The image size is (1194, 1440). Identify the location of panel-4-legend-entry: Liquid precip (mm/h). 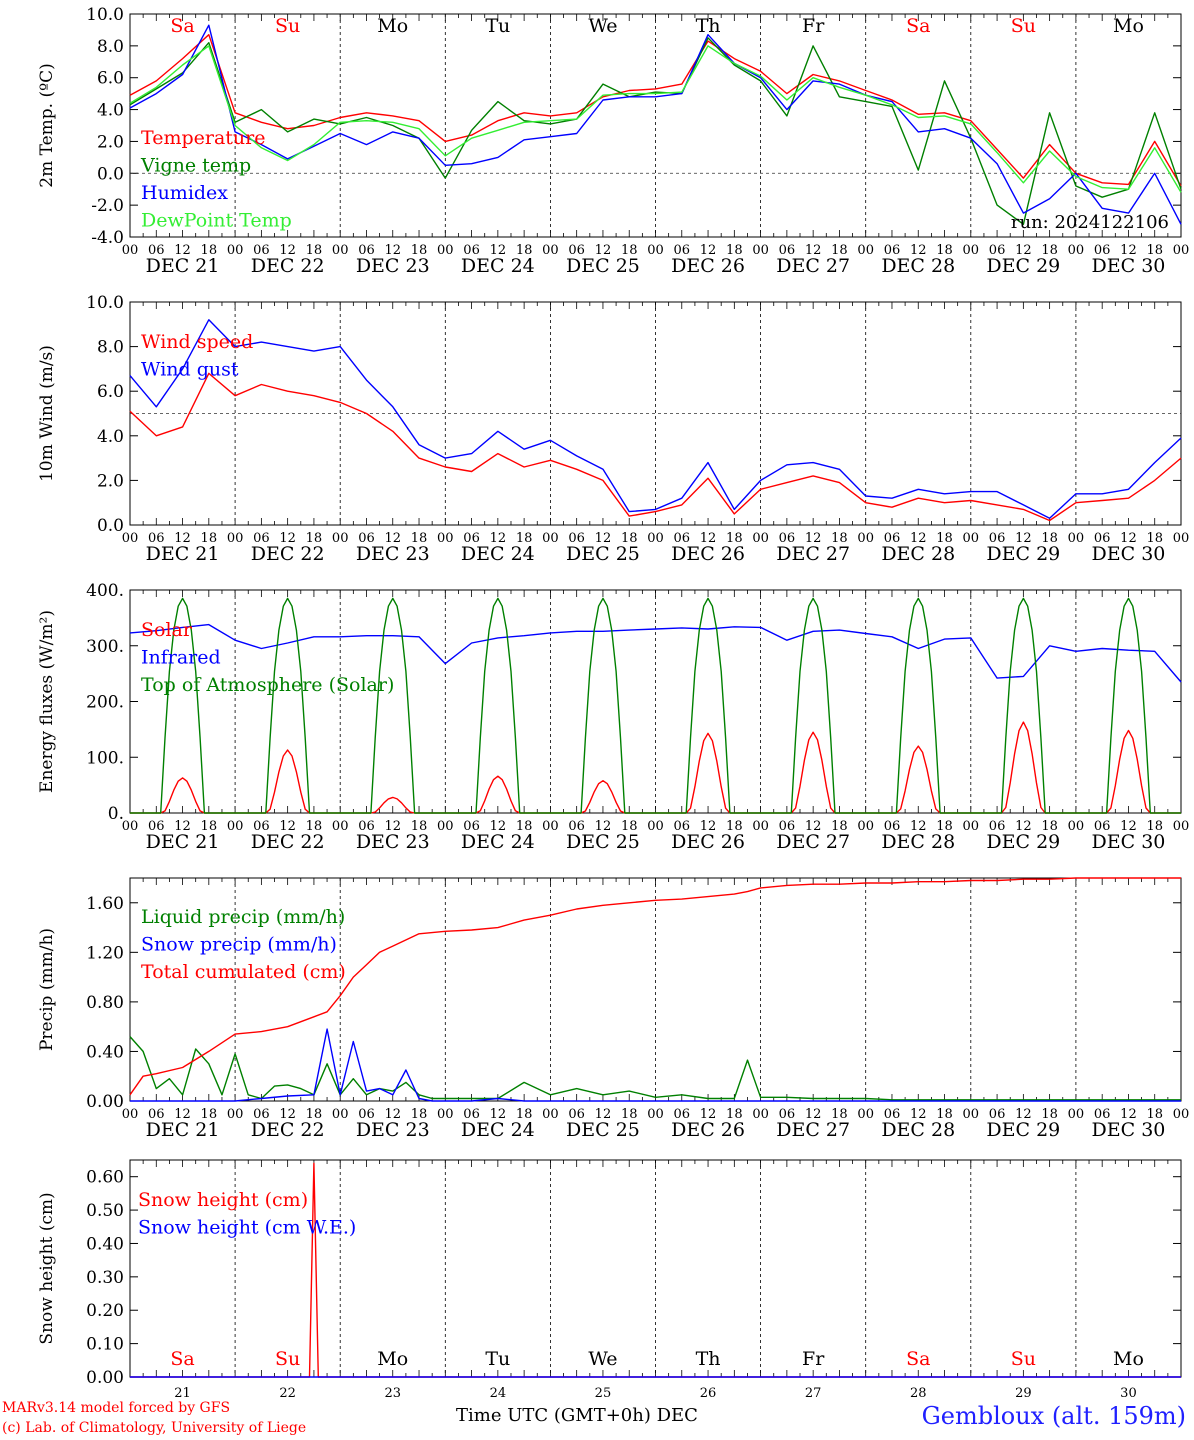
(243, 917).